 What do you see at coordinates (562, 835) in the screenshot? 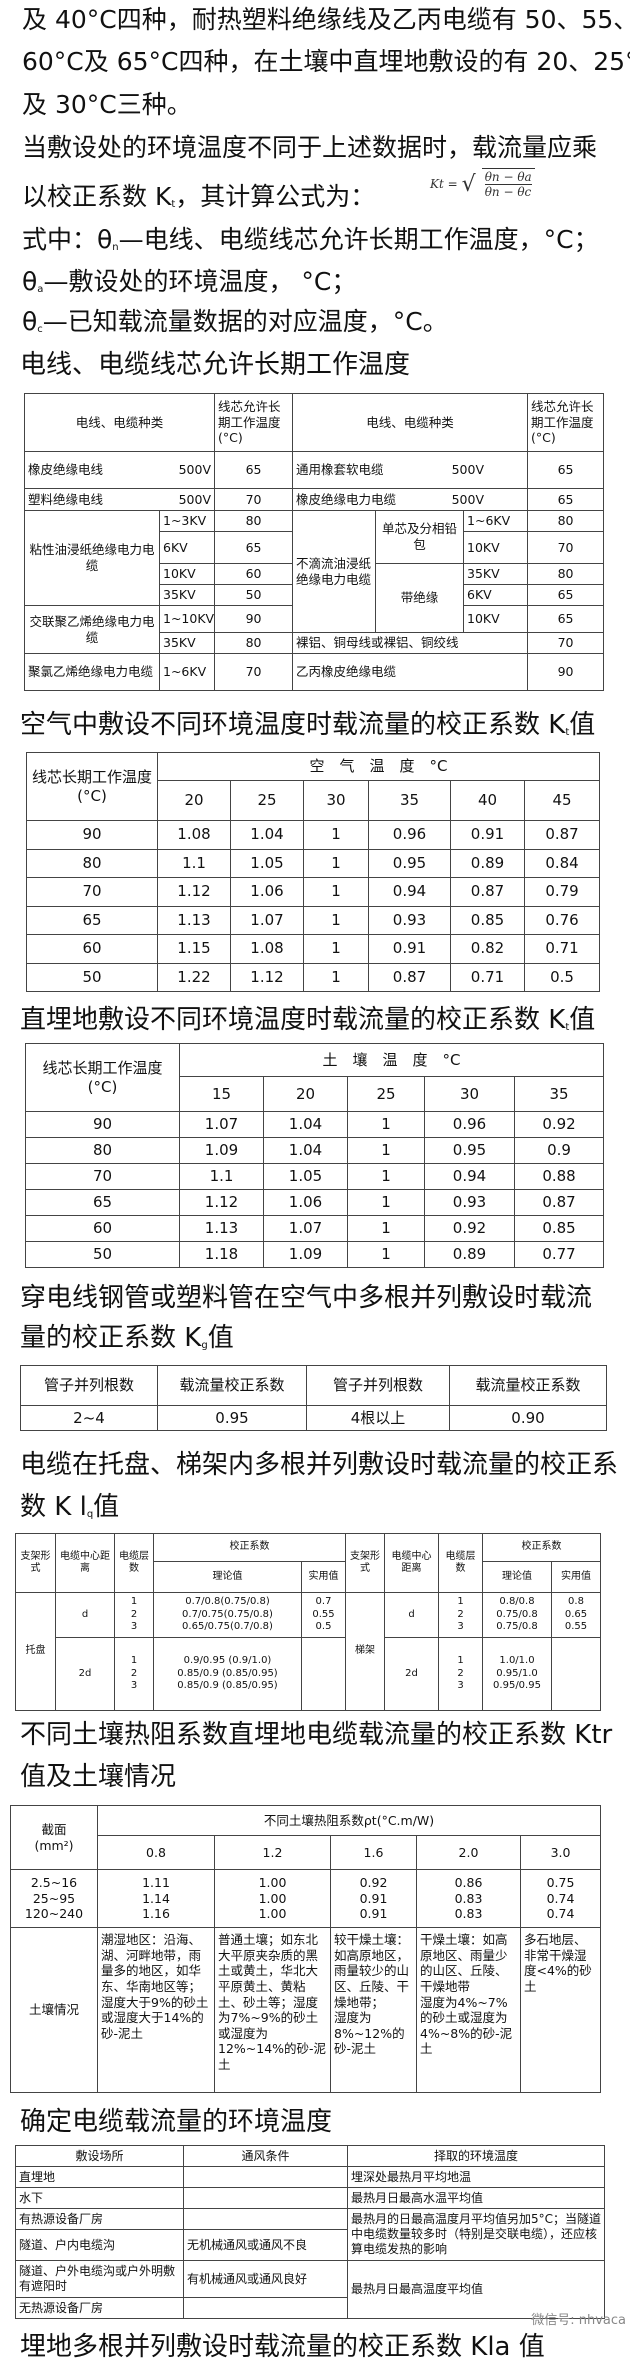
I see `table-cell: 0.87` at bounding box center [562, 835].